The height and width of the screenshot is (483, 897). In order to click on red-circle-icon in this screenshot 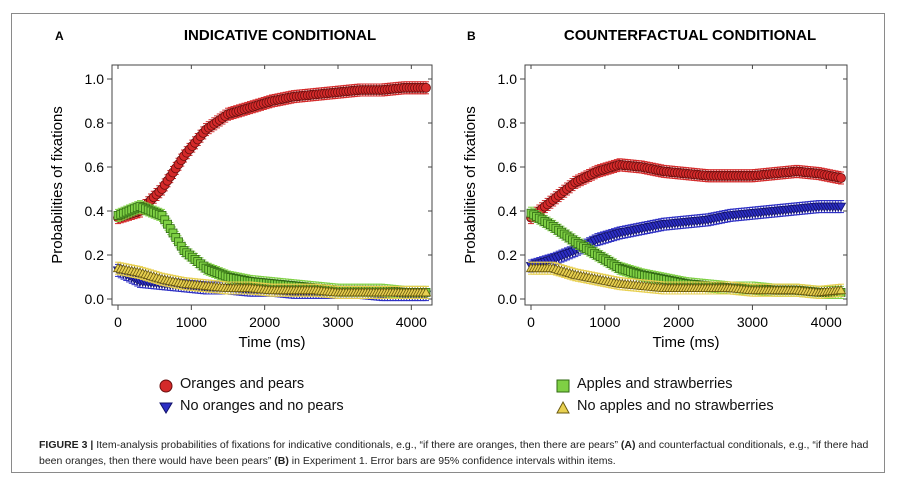, I will do `click(166, 386)`.